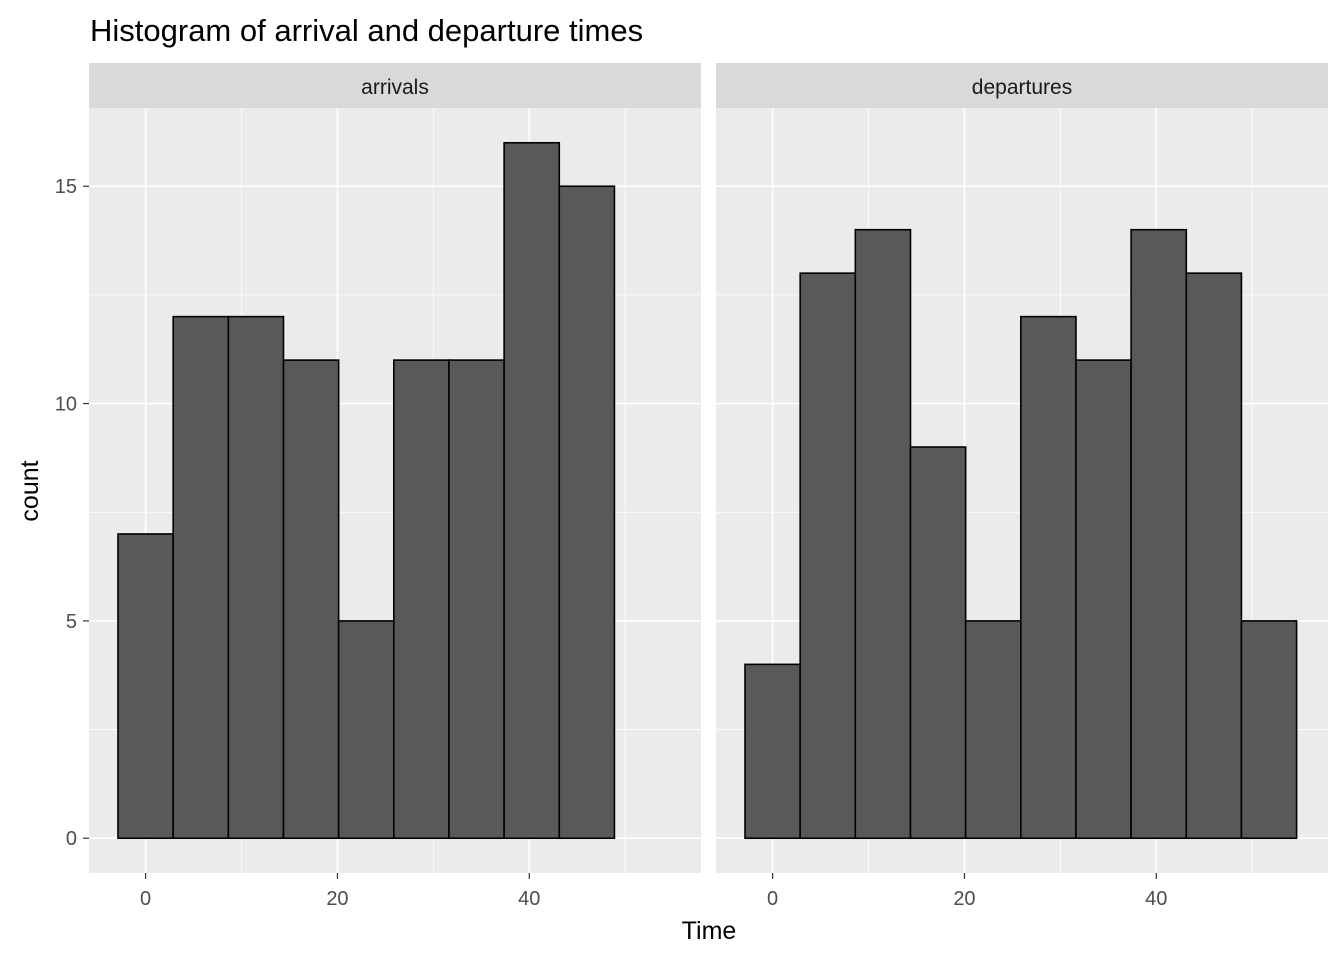 The height and width of the screenshot is (960, 1344). I want to click on chart-title: Histogram of arrival and departure times, so click(366, 30).